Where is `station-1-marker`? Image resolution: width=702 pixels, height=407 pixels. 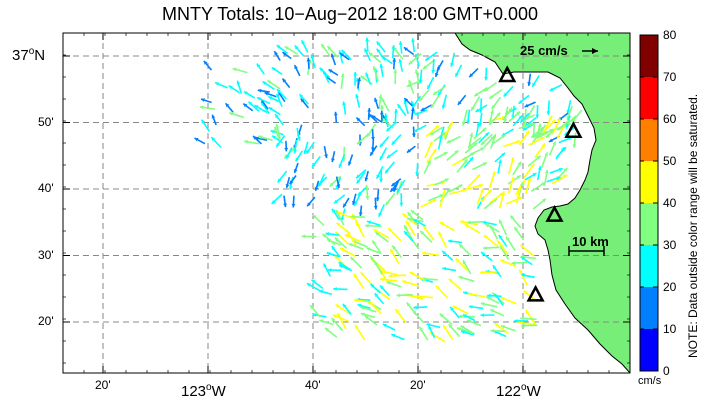 station-1-marker is located at coordinates (507, 74).